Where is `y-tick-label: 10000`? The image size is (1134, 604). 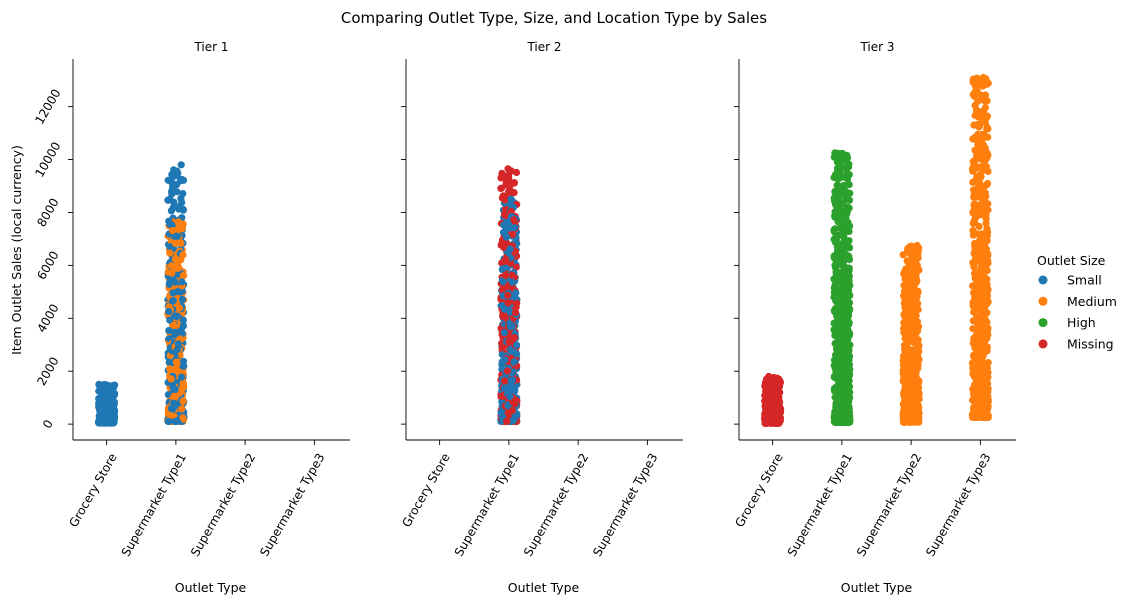
y-tick-label: 10000 is located at coordinates (47, 160).